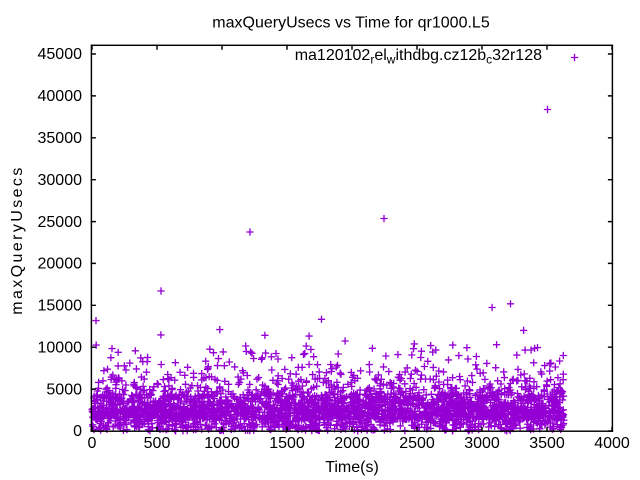 The image size is (640, 480). I want to click on svg-text: 3500, so click(547, 443).